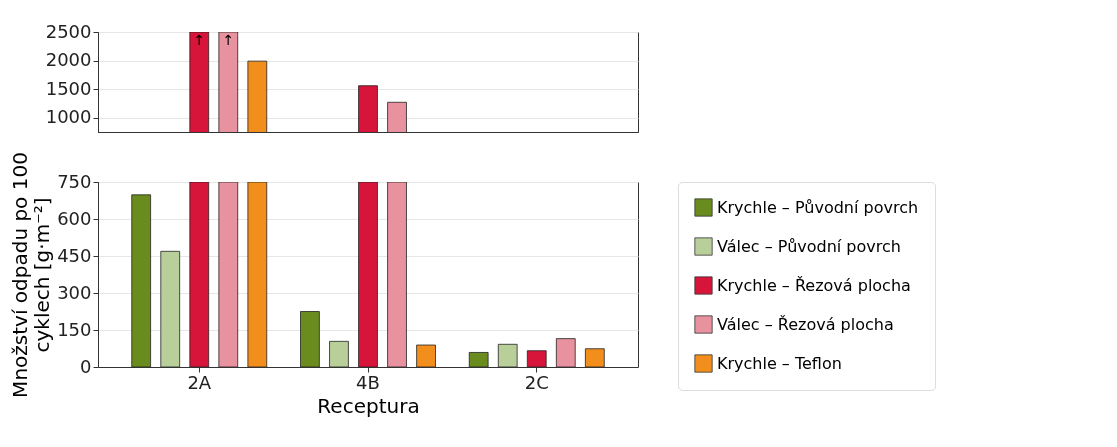  Describe the element at coordinates (68, 88) in the screenshot. I see `y-tick-label: 1500` at that location.